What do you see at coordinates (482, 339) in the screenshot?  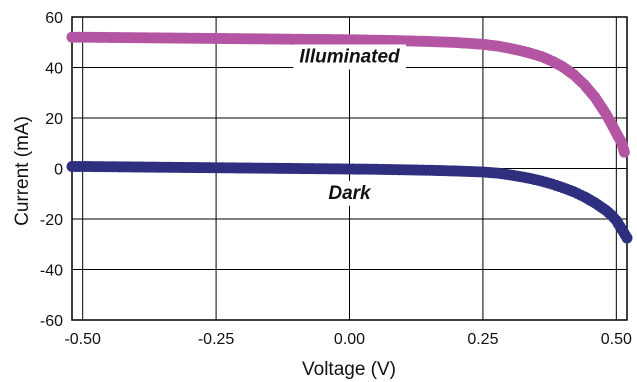 I see `x-tick-label: 0.25` at bounding box center [482, 339].